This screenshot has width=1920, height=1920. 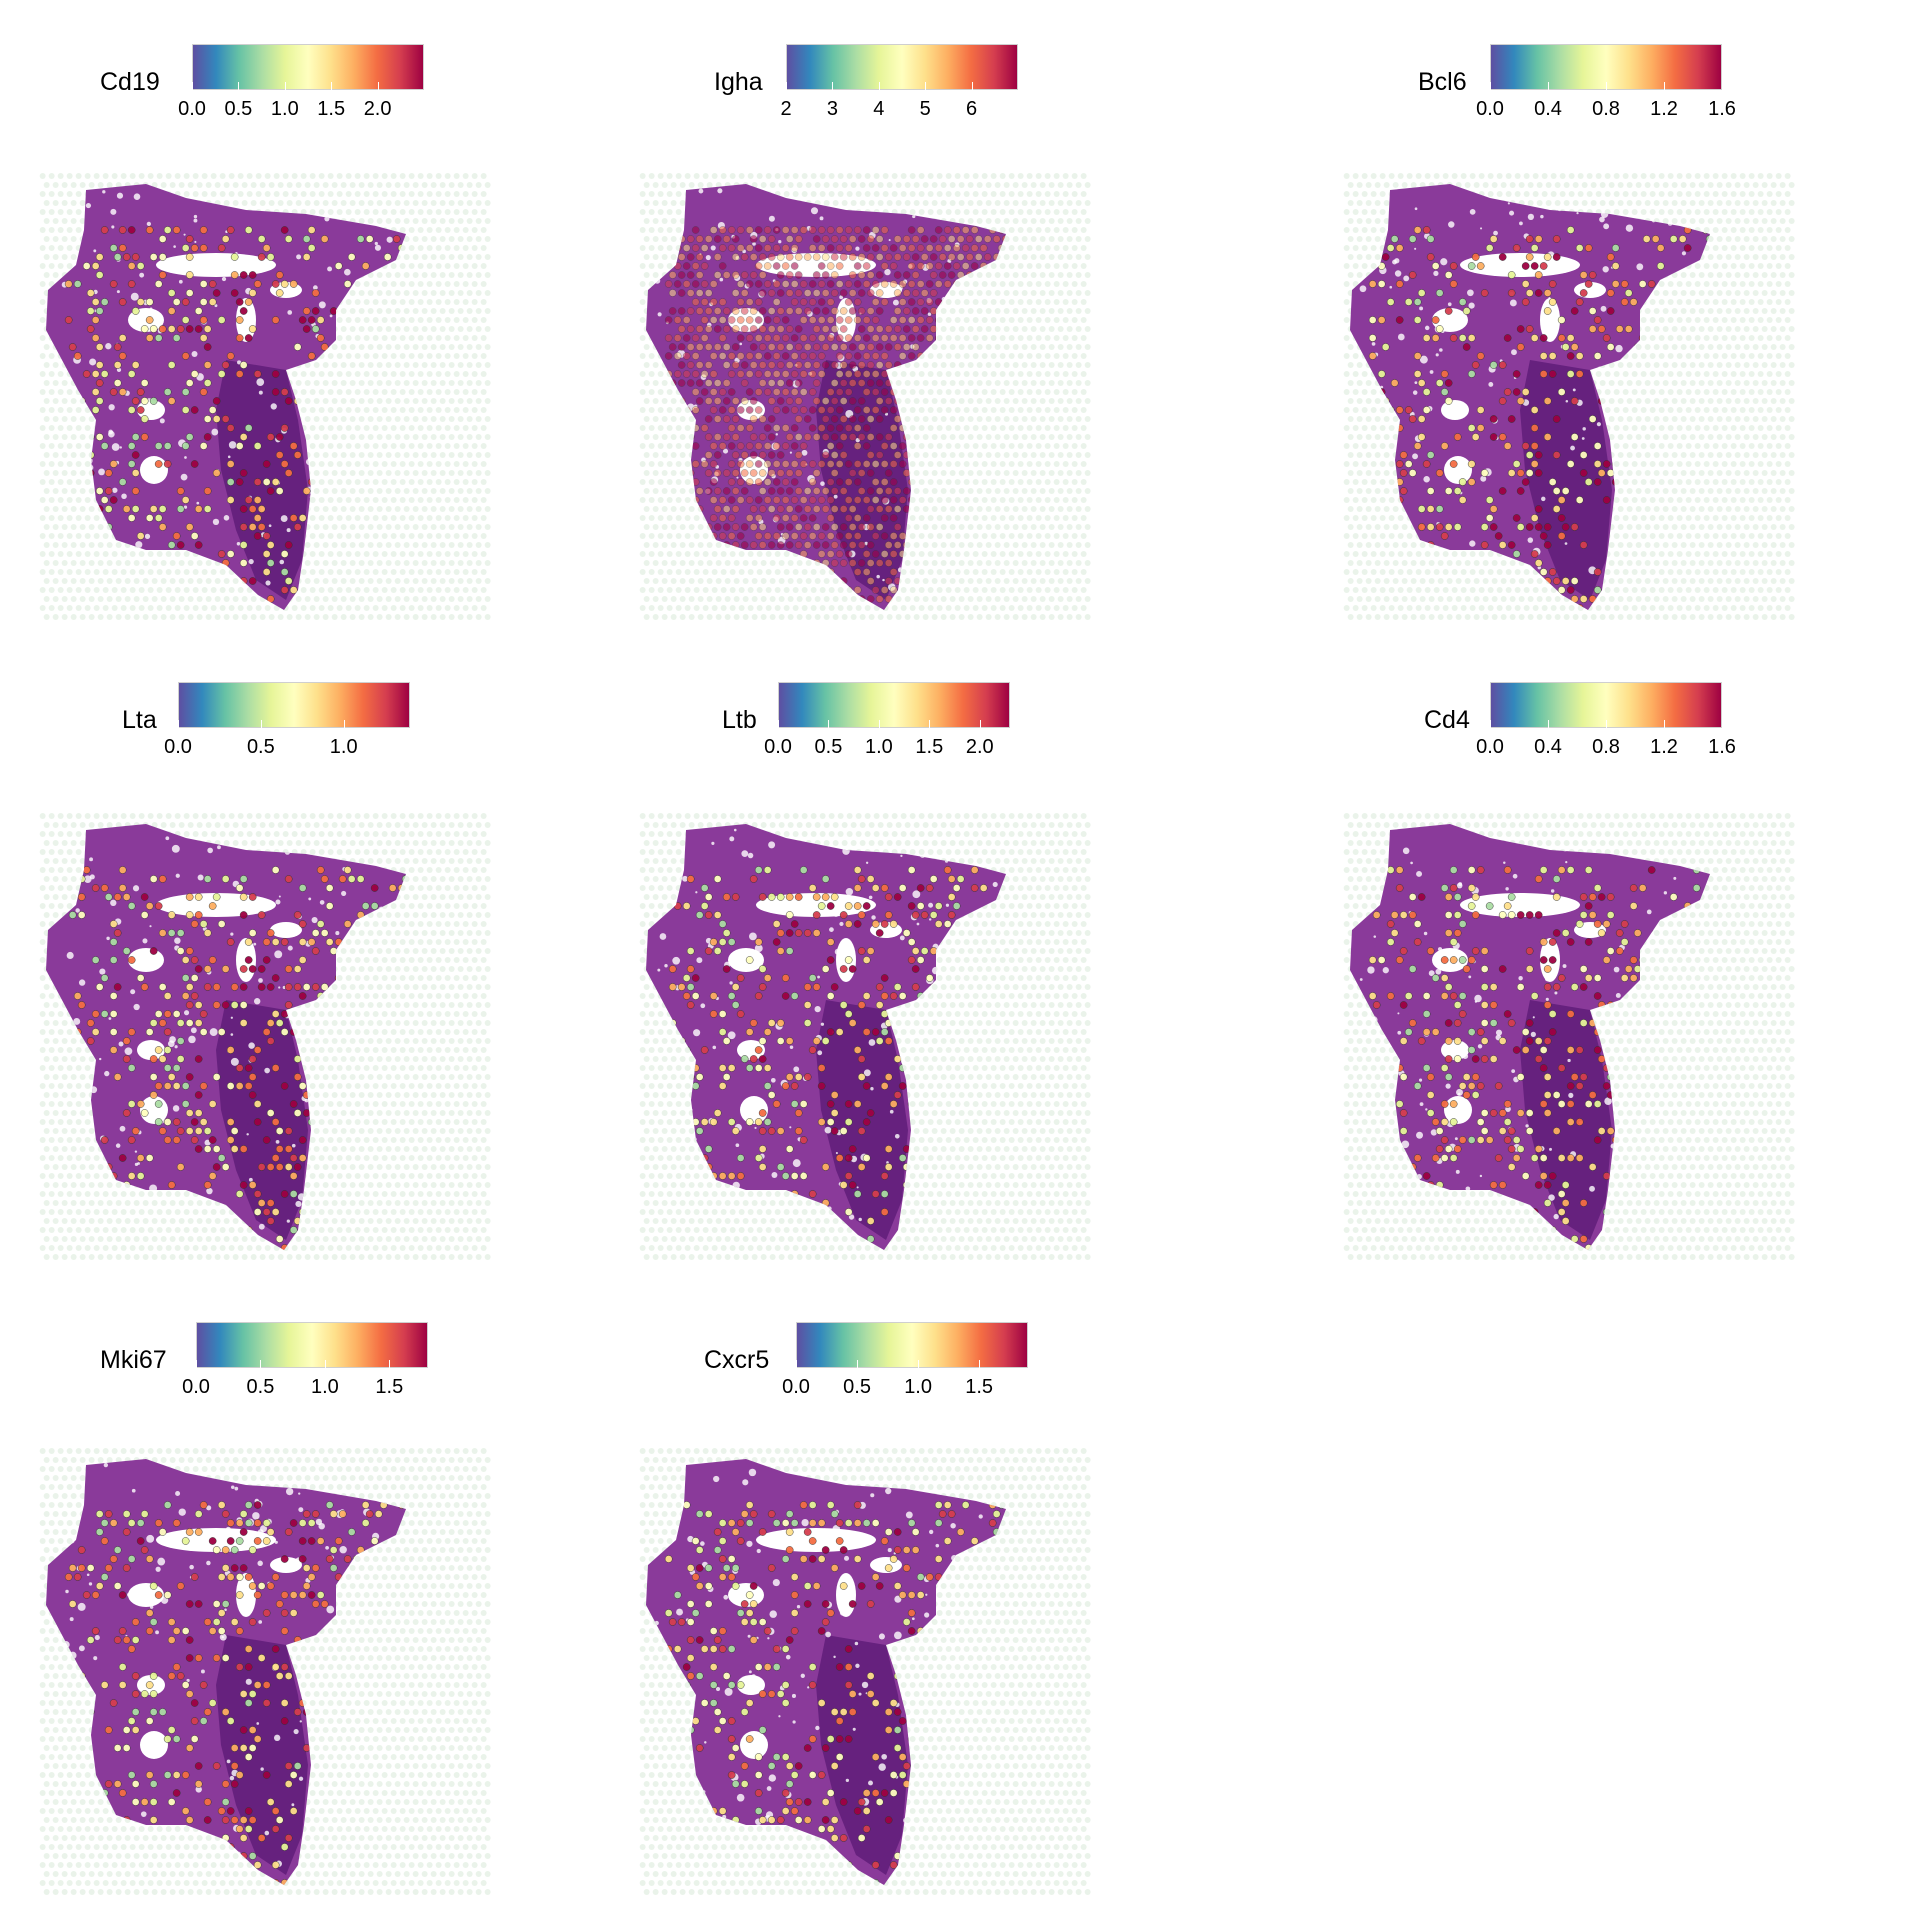 I want to click on colorbar-tick-label: 0.0, so click(x=196, y=1387).